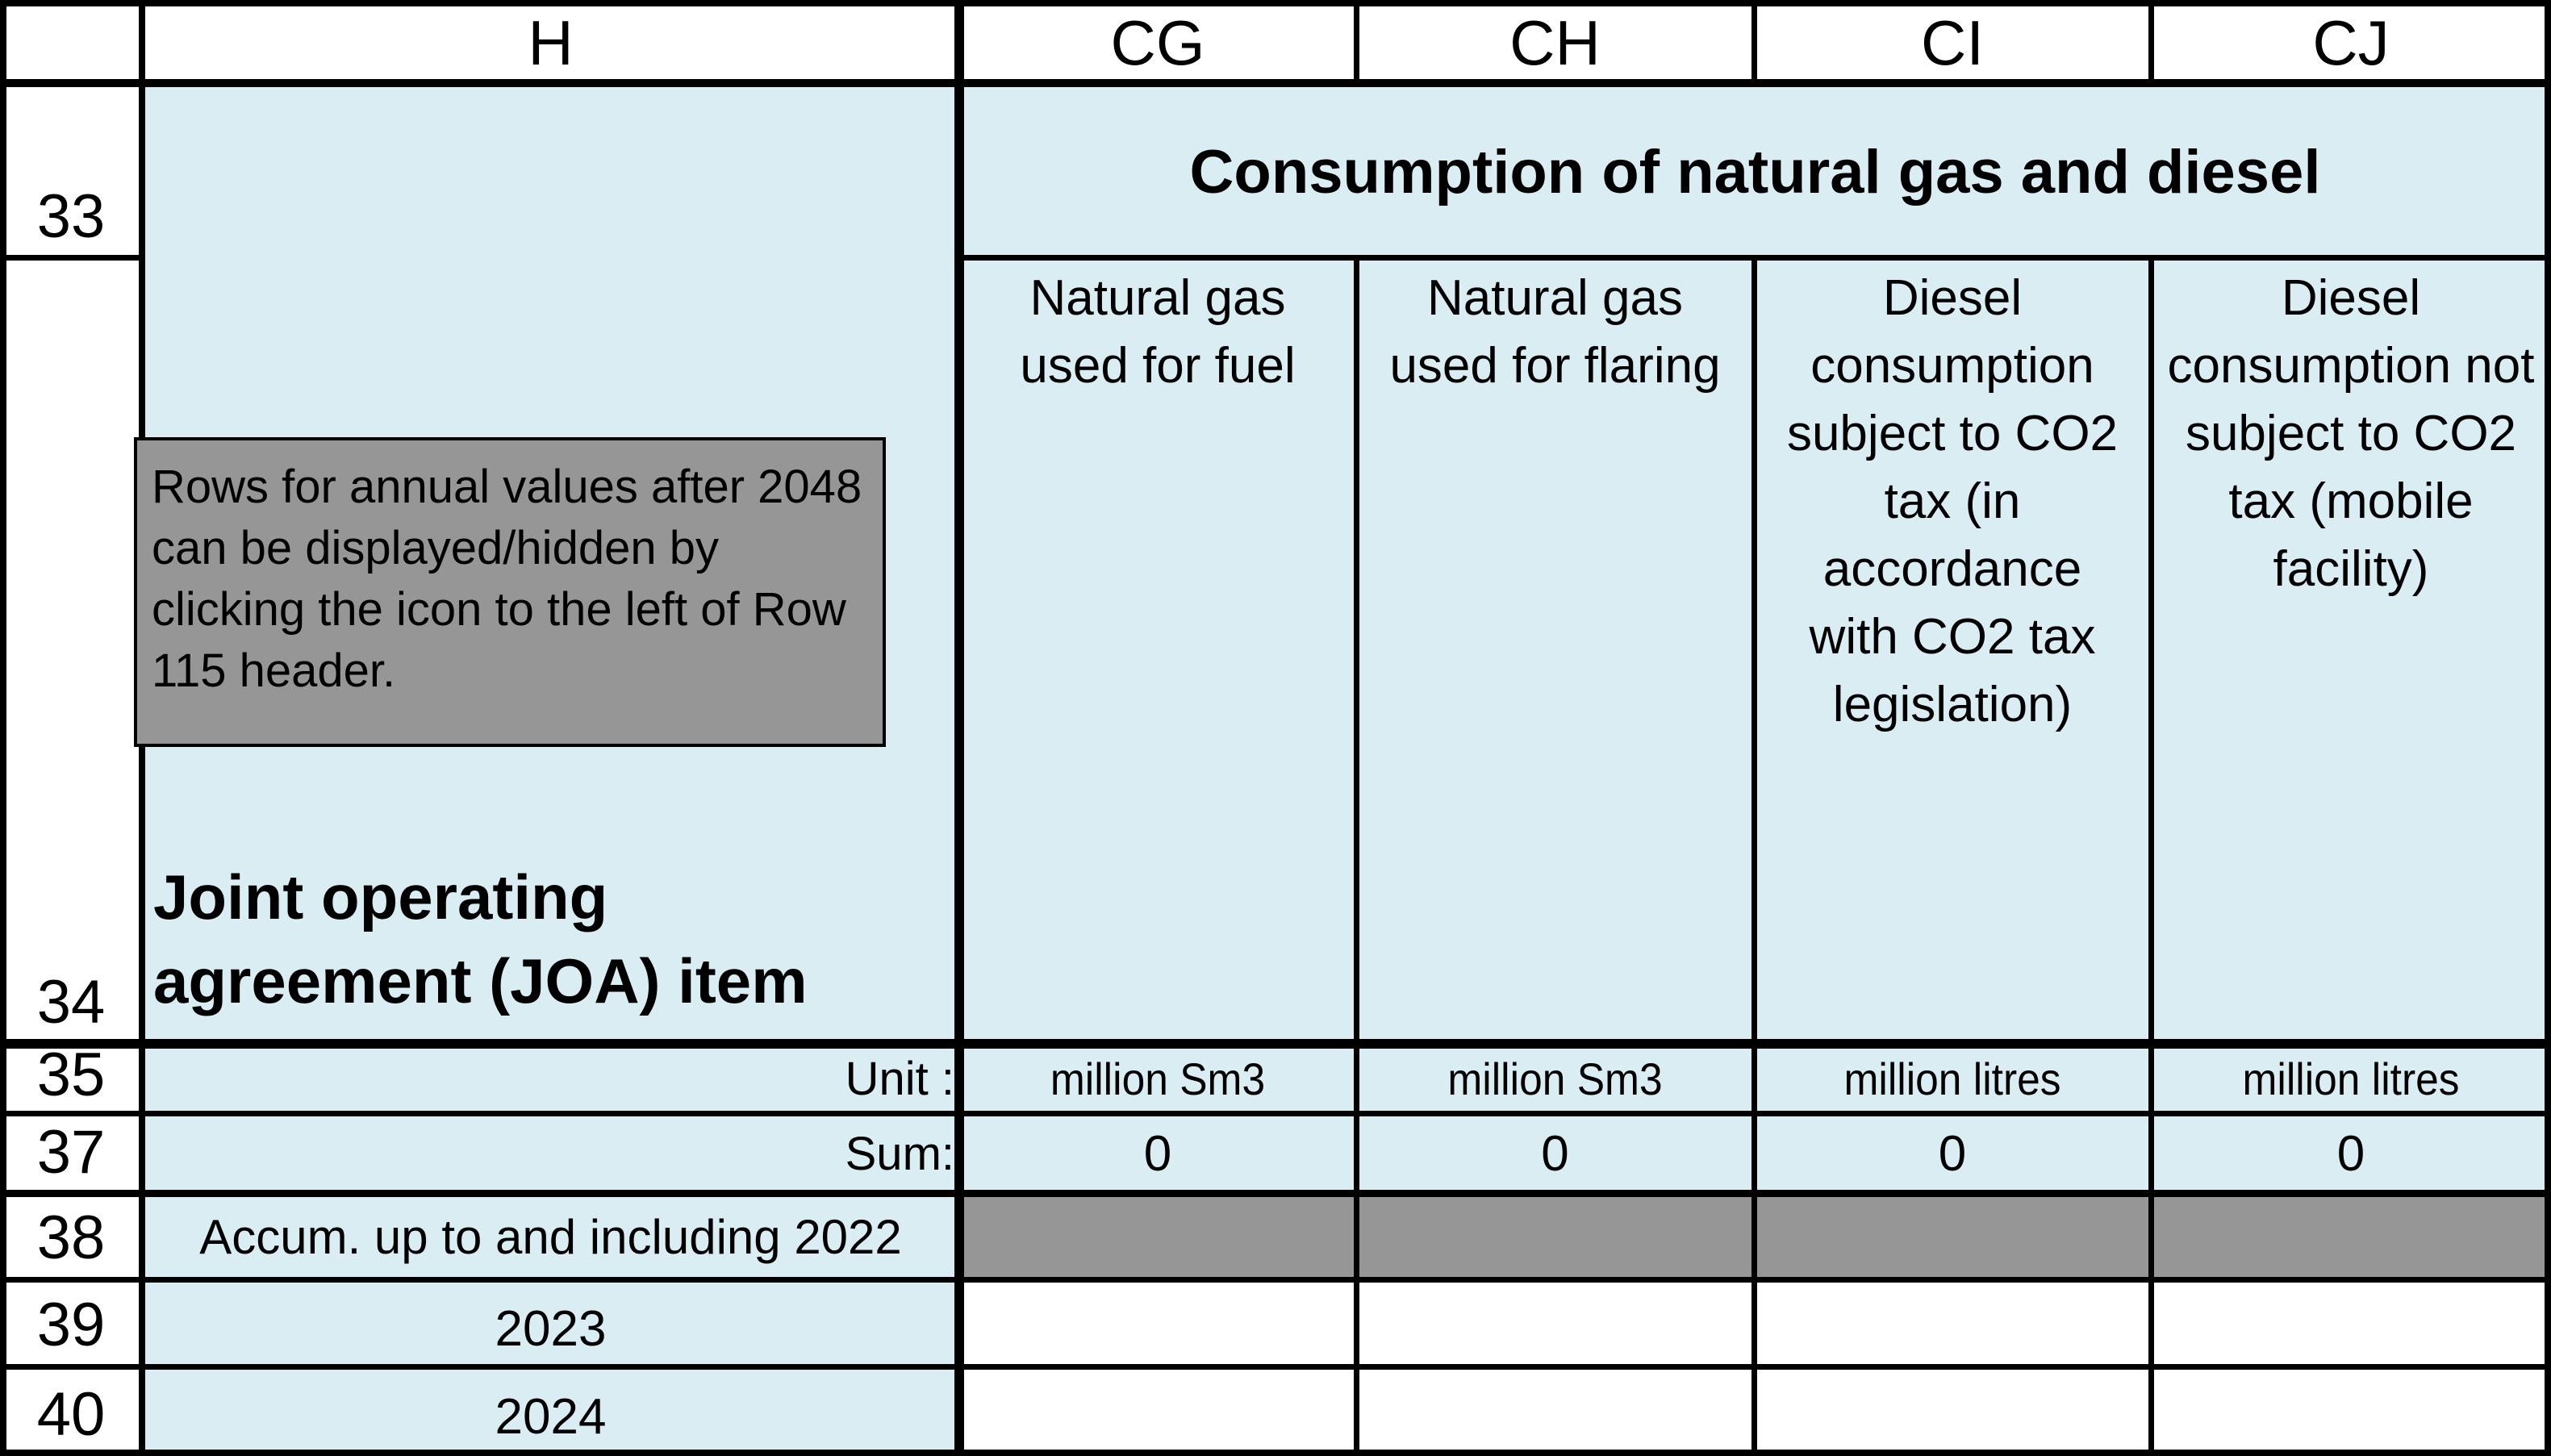 This screenshot has width=2551, height=1456. Describe the element at coordinates (1755, 172) in the screenshot. I see `section-title: Consumption of natural gas and diesel` at that location.